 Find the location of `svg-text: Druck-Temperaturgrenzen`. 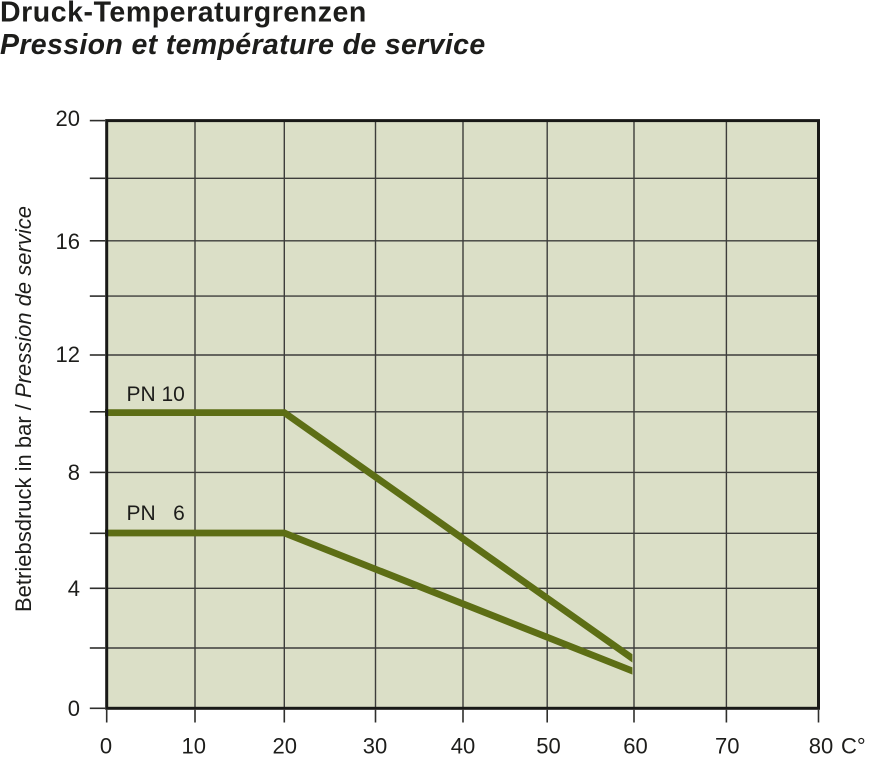

svg-text: Druck-Temperaturgrenzen is located at coordinates (183, 14).